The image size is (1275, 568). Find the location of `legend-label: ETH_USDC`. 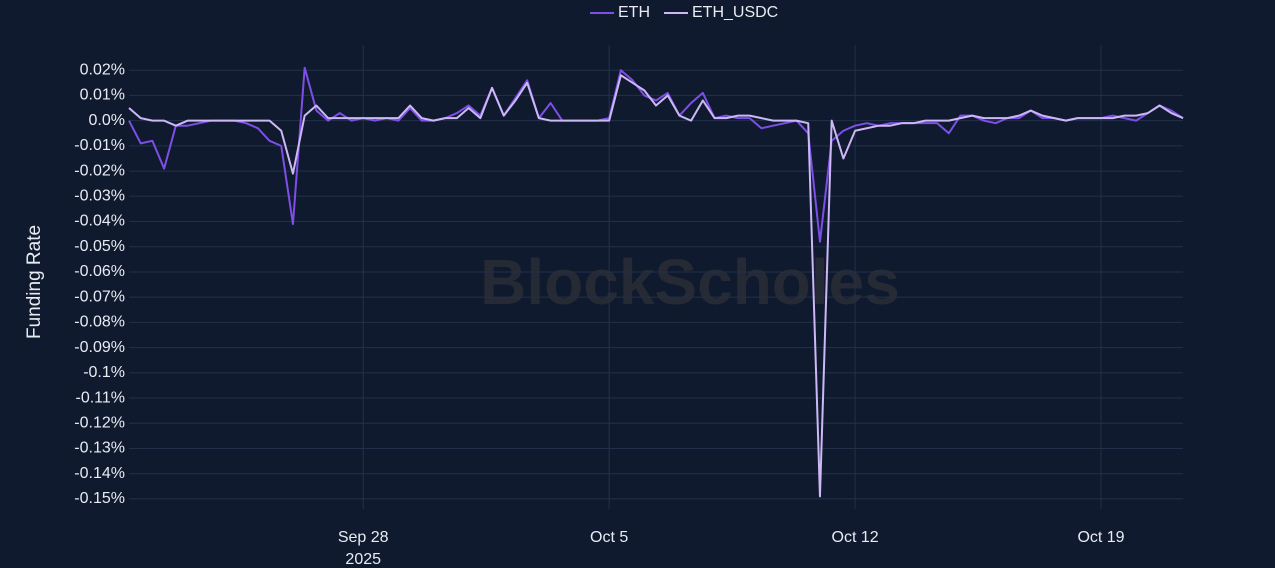

legend-label: ETH_USDC is located at coordinates (735, 12).